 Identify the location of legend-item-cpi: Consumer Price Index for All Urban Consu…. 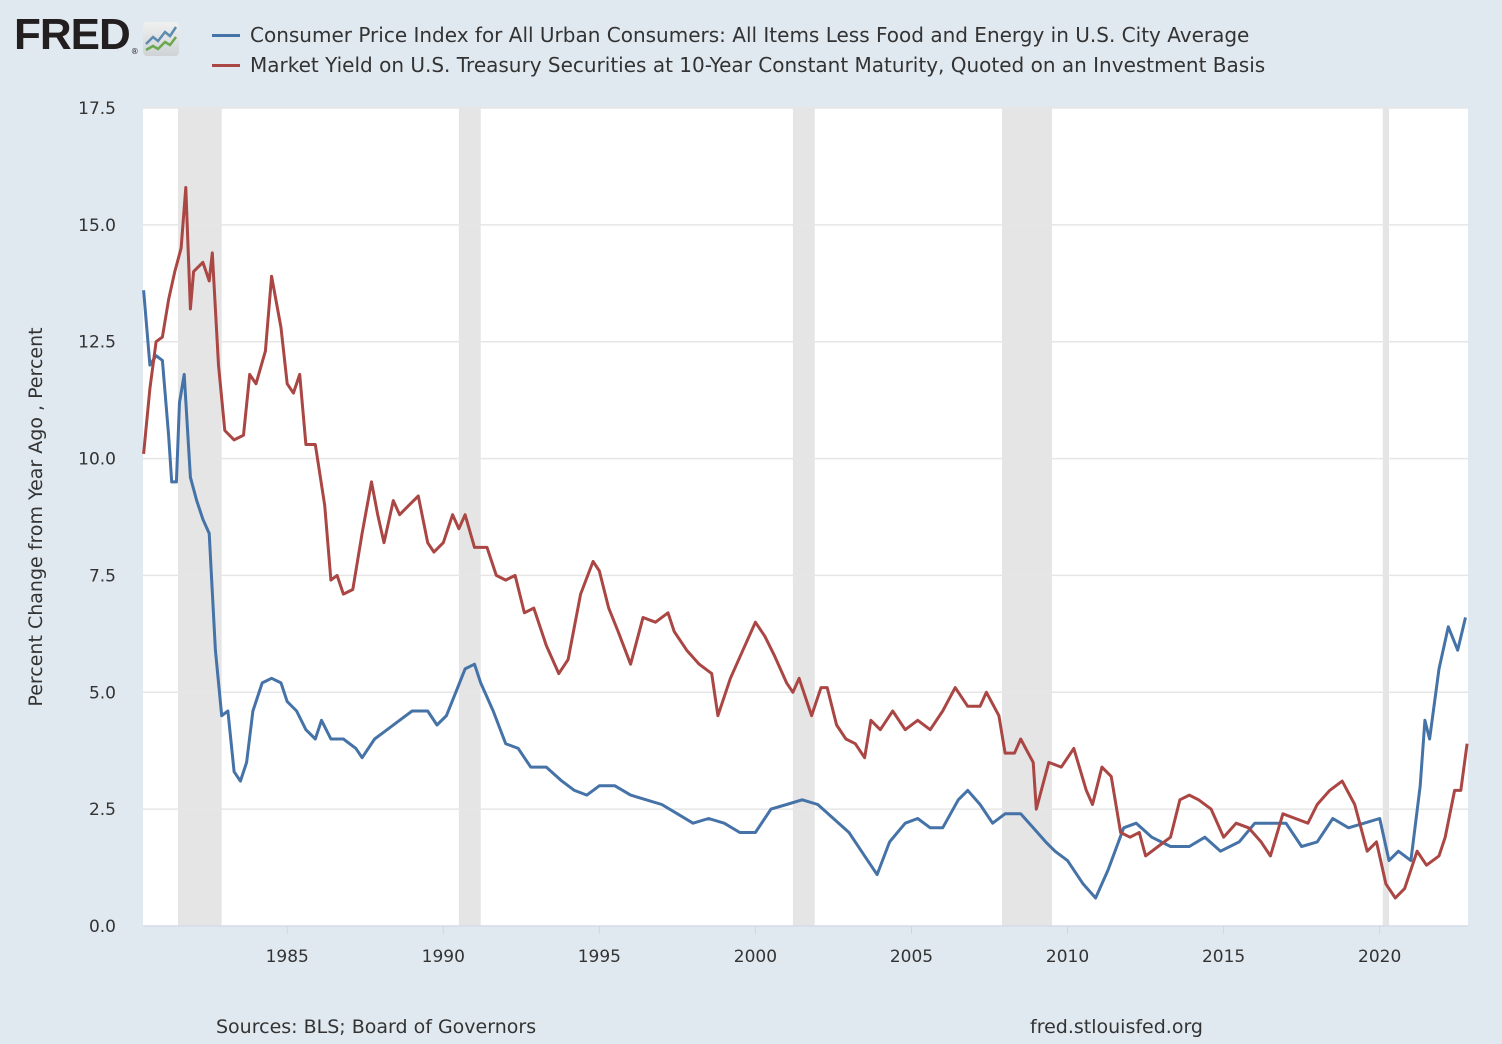
(738, 35).